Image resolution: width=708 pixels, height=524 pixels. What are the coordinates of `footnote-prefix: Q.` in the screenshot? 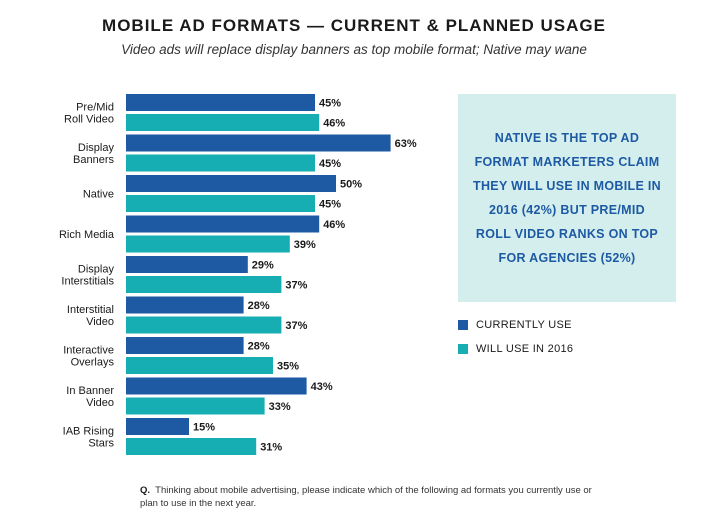 It's located at (145, 490).